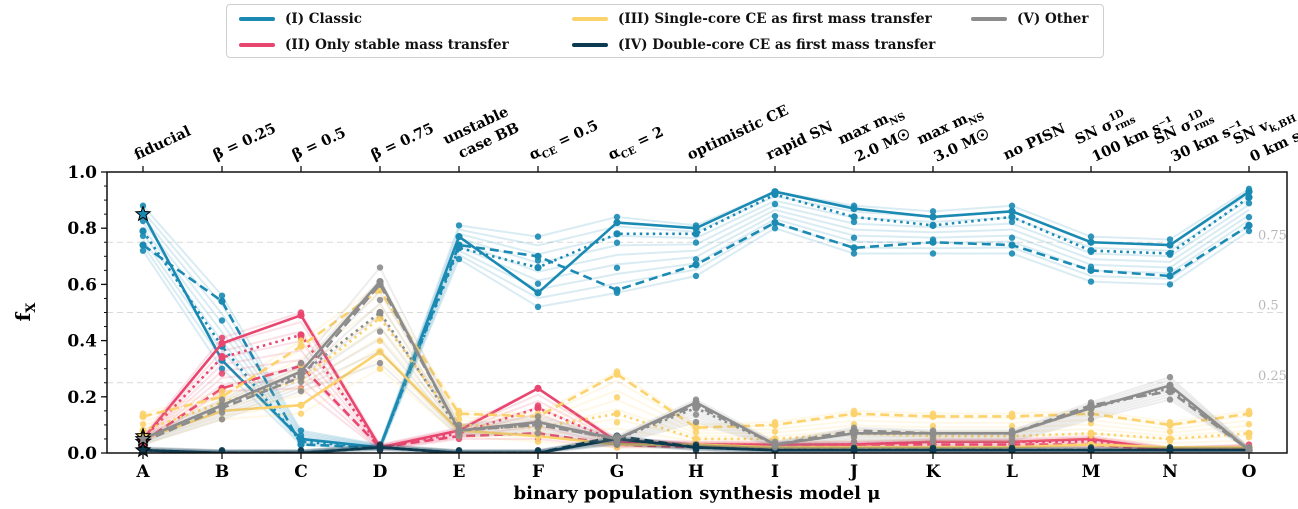  Describe the element at coordinates (163, 142) in the screenshot. I see `model-label-text: fiducial` at that location.